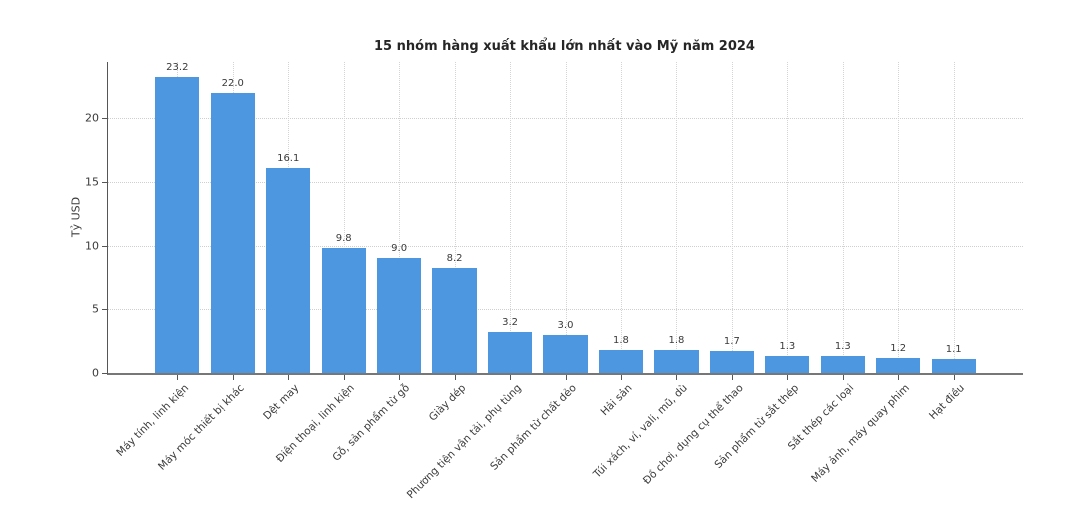 This screenshot has height=530, width=1072. What do you see at coordinates (953, 349) in the screenshot?
I see `bar-value-label: 1.1` at bounding box center [953, 349].